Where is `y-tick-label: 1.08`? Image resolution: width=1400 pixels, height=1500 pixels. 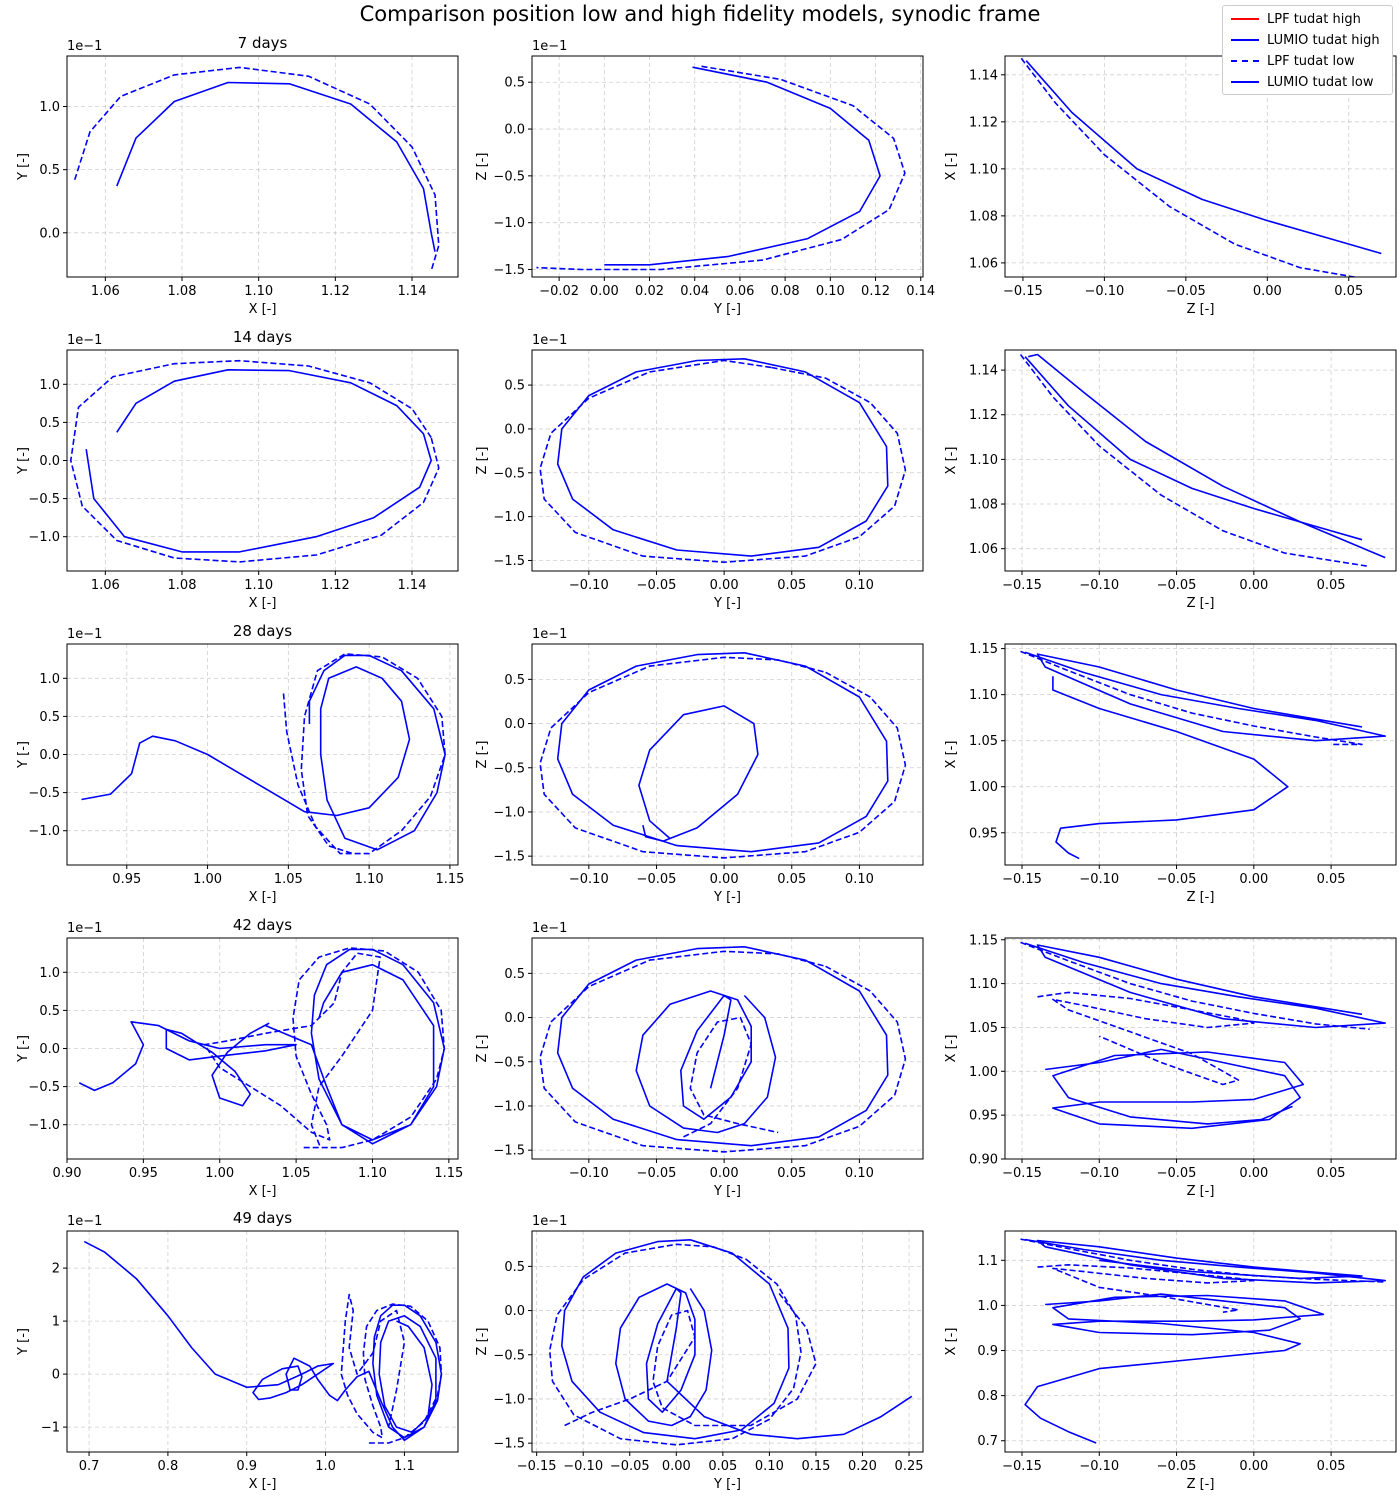
y-tick-label: 1.08 is located at coordinates (983, 216).